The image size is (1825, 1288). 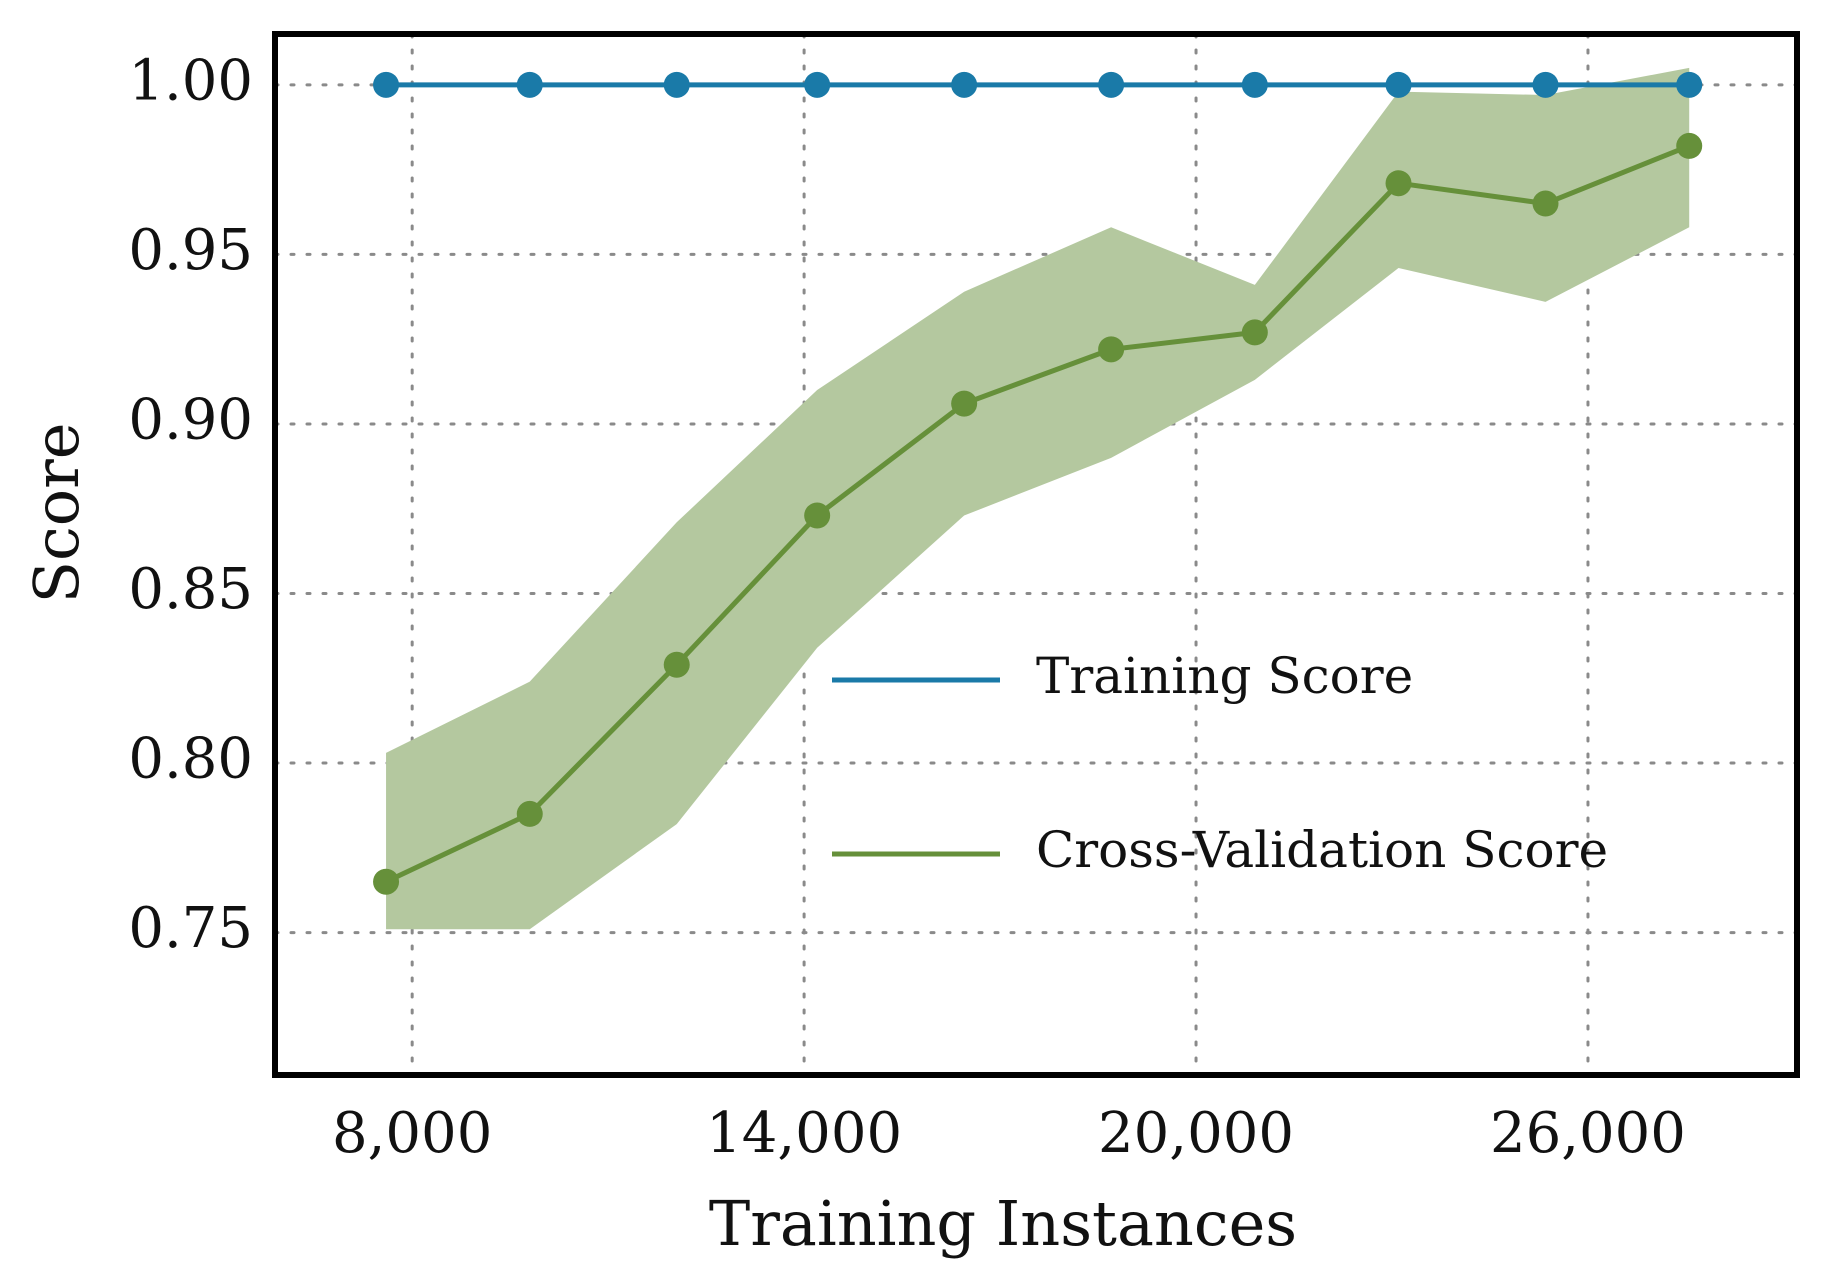 I want to click on x-tick-label: 14,000, so click(x=804, y=1133).